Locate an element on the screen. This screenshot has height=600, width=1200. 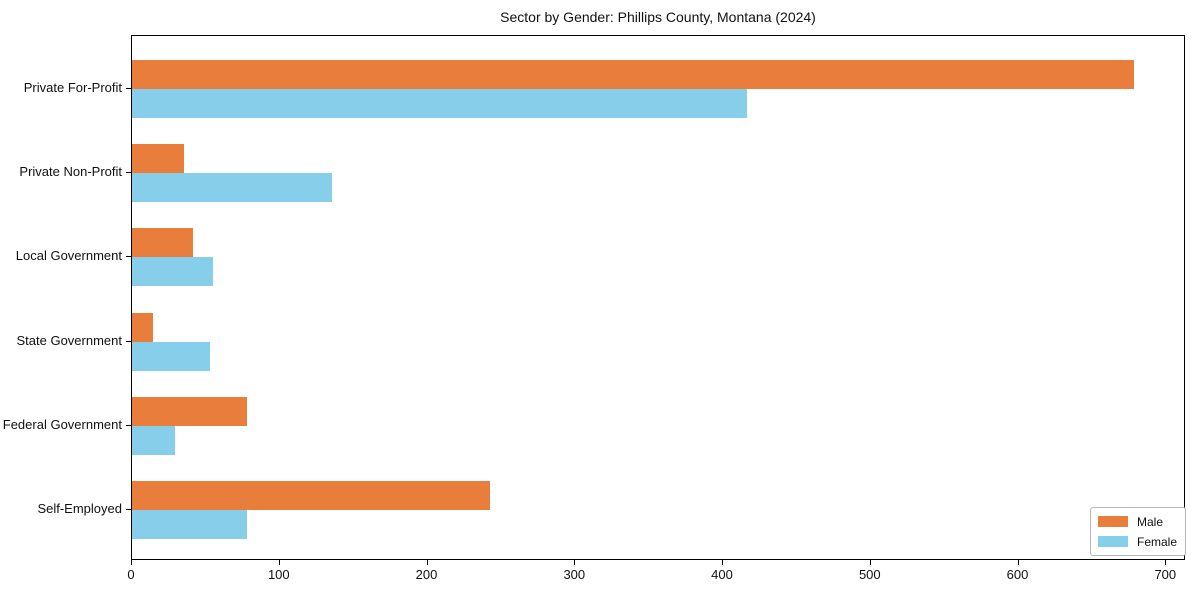
x-tick-label: 500 is located at coordinates (869, 574).